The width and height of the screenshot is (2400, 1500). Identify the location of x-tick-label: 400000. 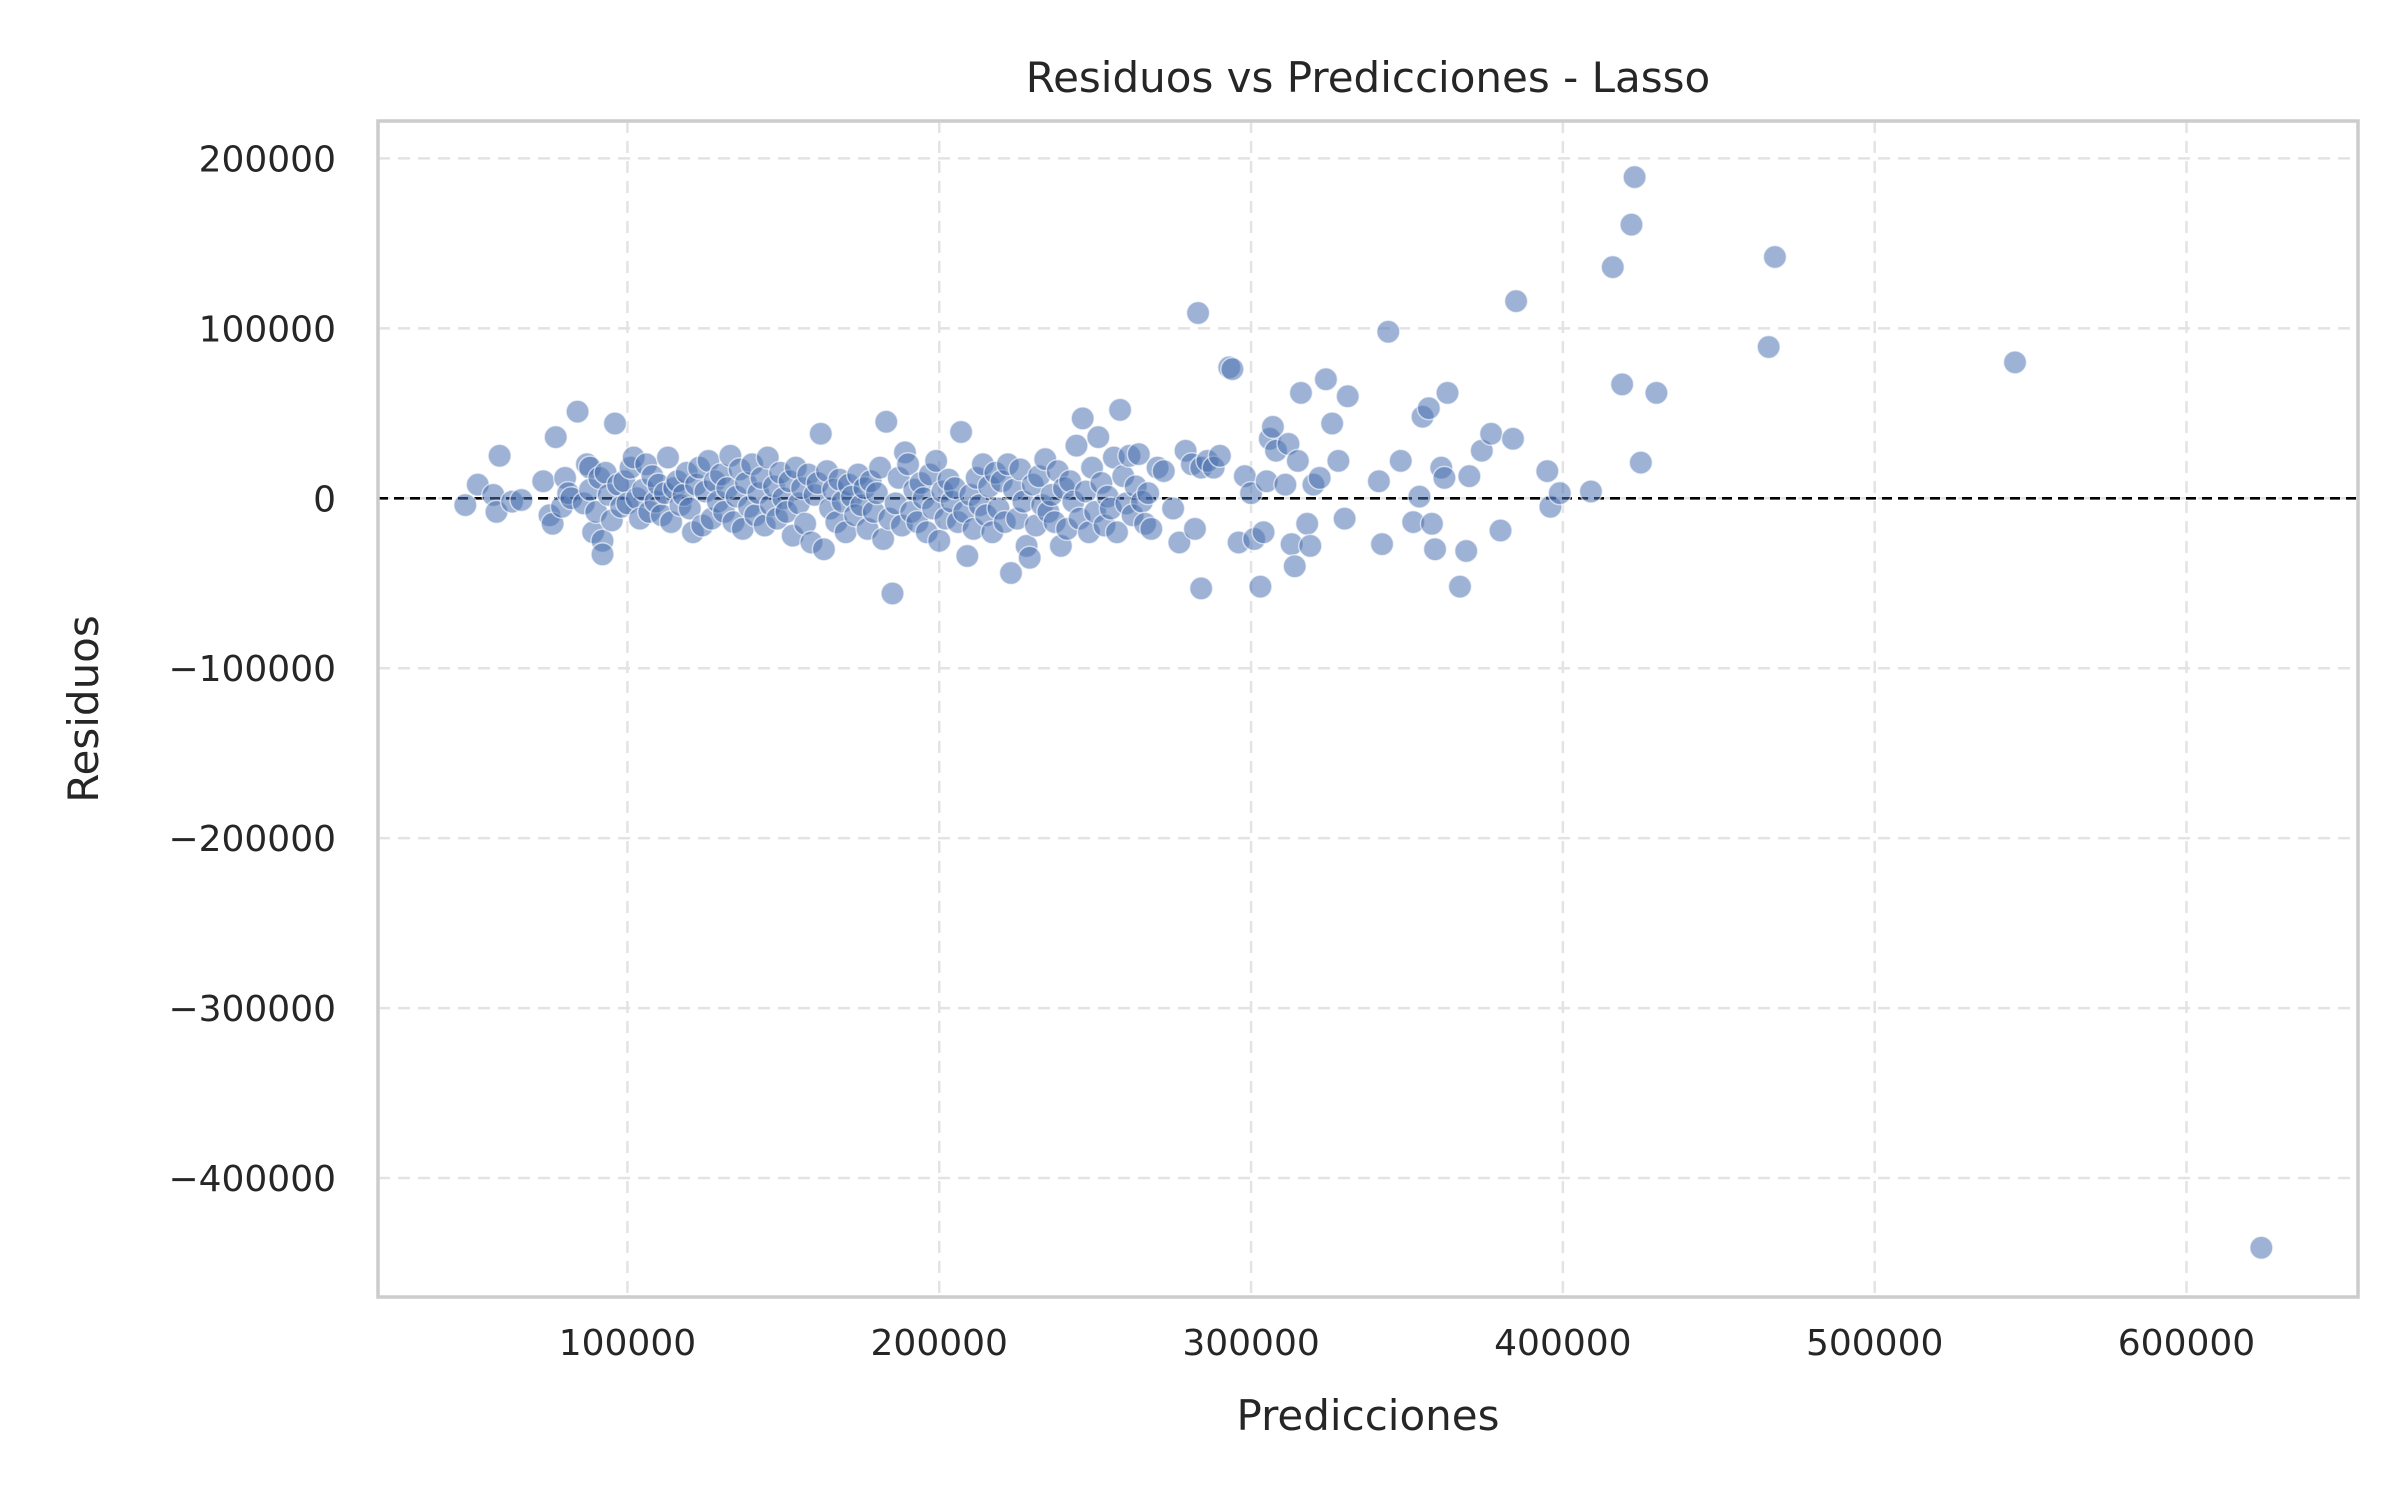
(1562, 1343).